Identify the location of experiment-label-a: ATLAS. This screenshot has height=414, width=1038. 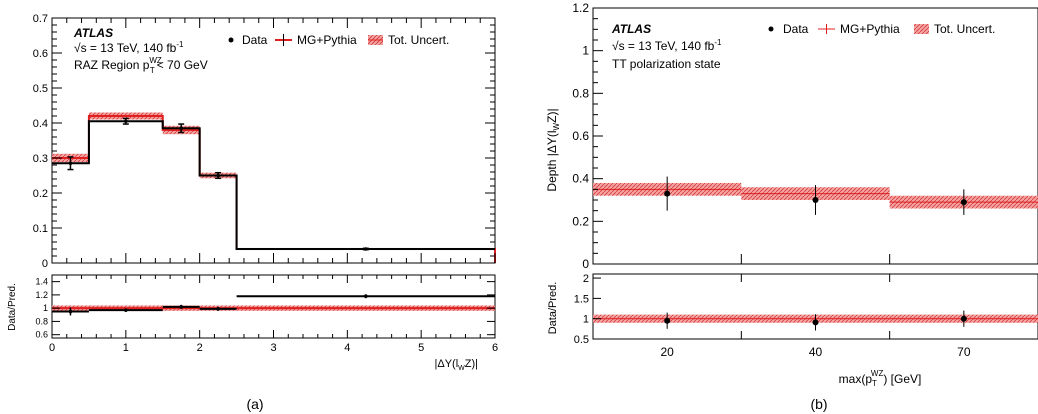
(93, 33).